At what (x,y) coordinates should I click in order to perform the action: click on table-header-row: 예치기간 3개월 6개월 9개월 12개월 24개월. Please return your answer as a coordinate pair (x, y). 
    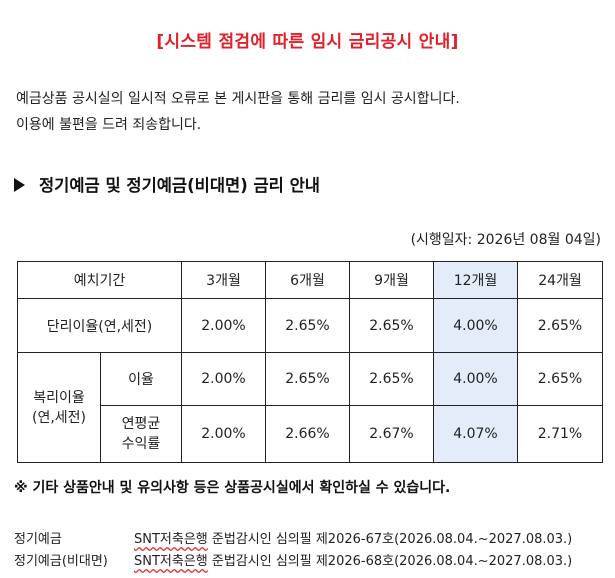
    Looking at the image, I should click on (310, 280).